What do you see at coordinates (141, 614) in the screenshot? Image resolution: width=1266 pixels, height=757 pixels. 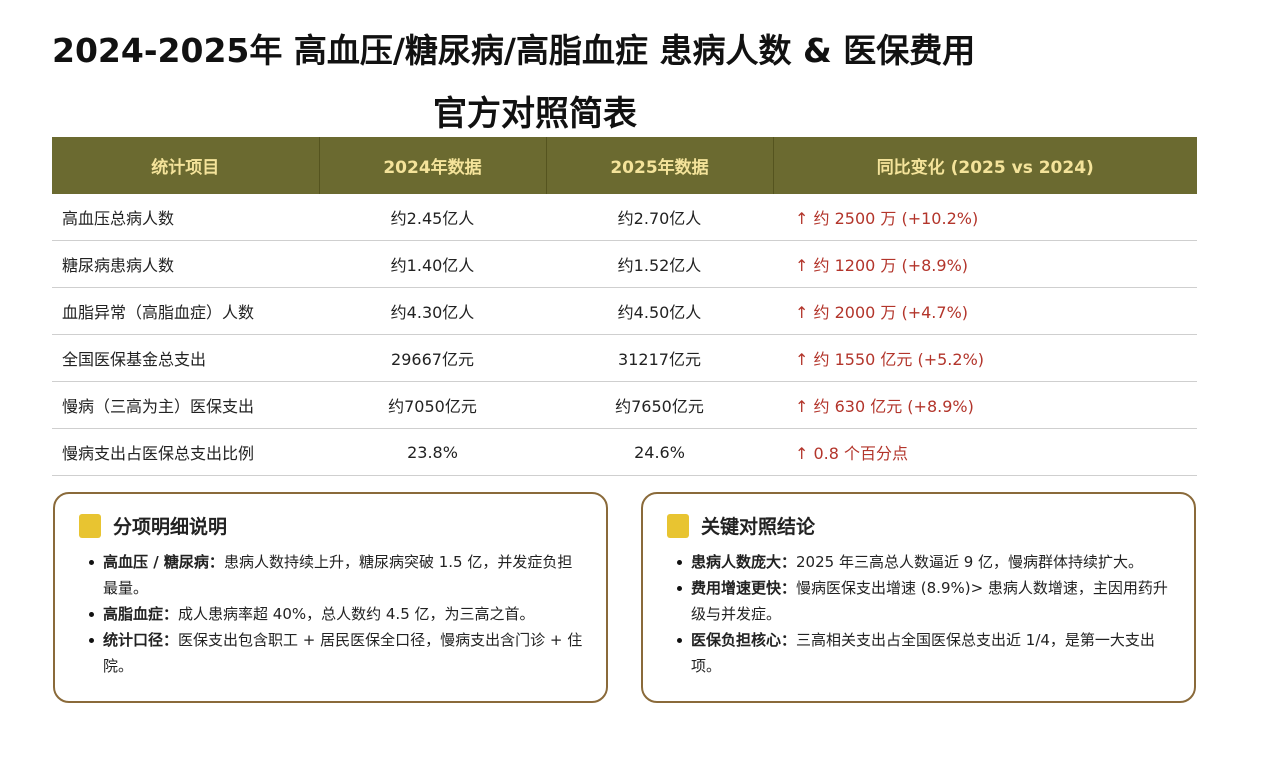 I see `note-label: 高脂血症：` at bounding box center [141, 614].